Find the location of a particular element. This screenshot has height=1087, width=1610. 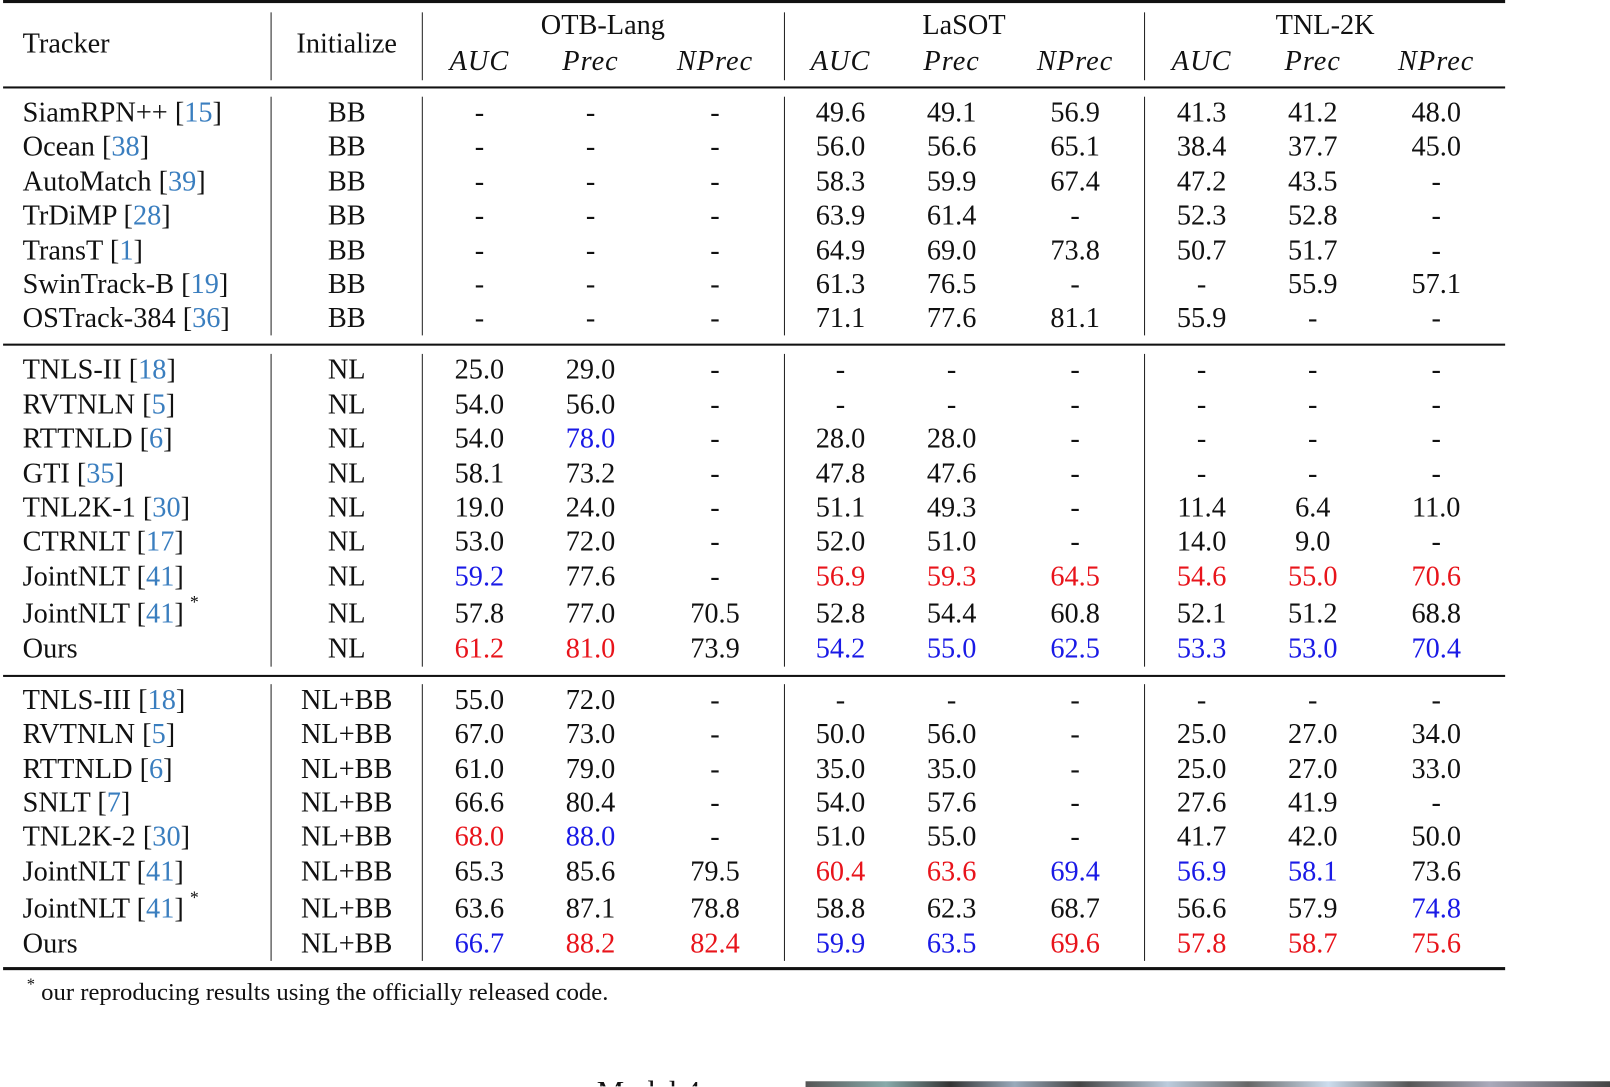

citation-link: 35 is located at coordinates (100, 472).